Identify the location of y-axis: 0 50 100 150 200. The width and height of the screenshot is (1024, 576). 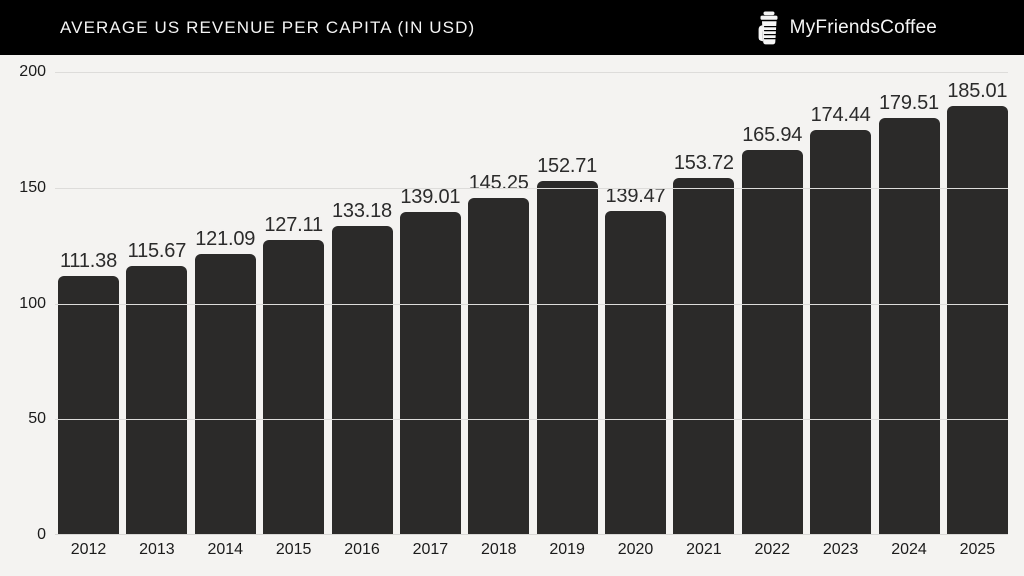
(23, 303).